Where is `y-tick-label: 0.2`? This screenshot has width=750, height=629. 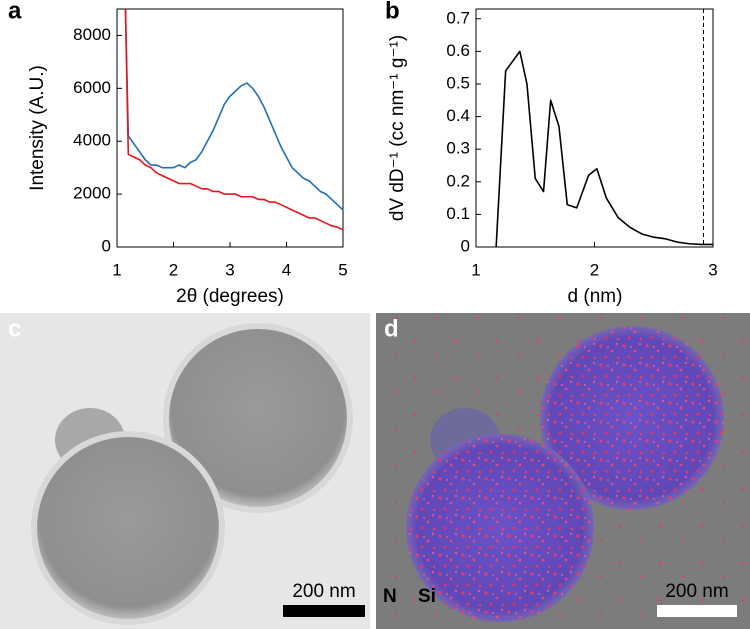
y-tick-label: 0.2 is located at coordinates (458, 180).